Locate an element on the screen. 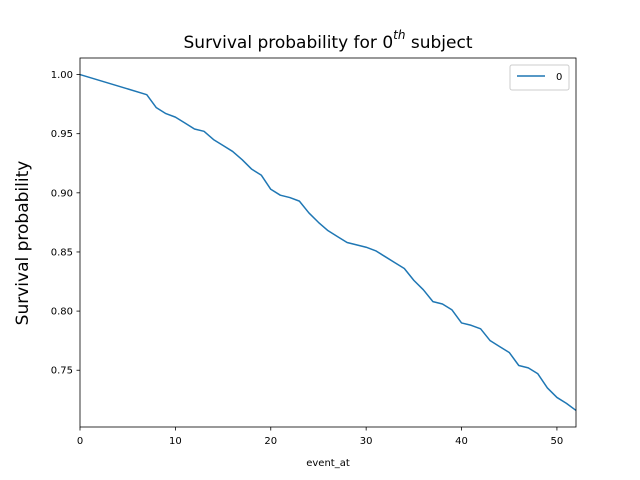  y-tick-label: 0.95 is located at coordinates (62, 134).